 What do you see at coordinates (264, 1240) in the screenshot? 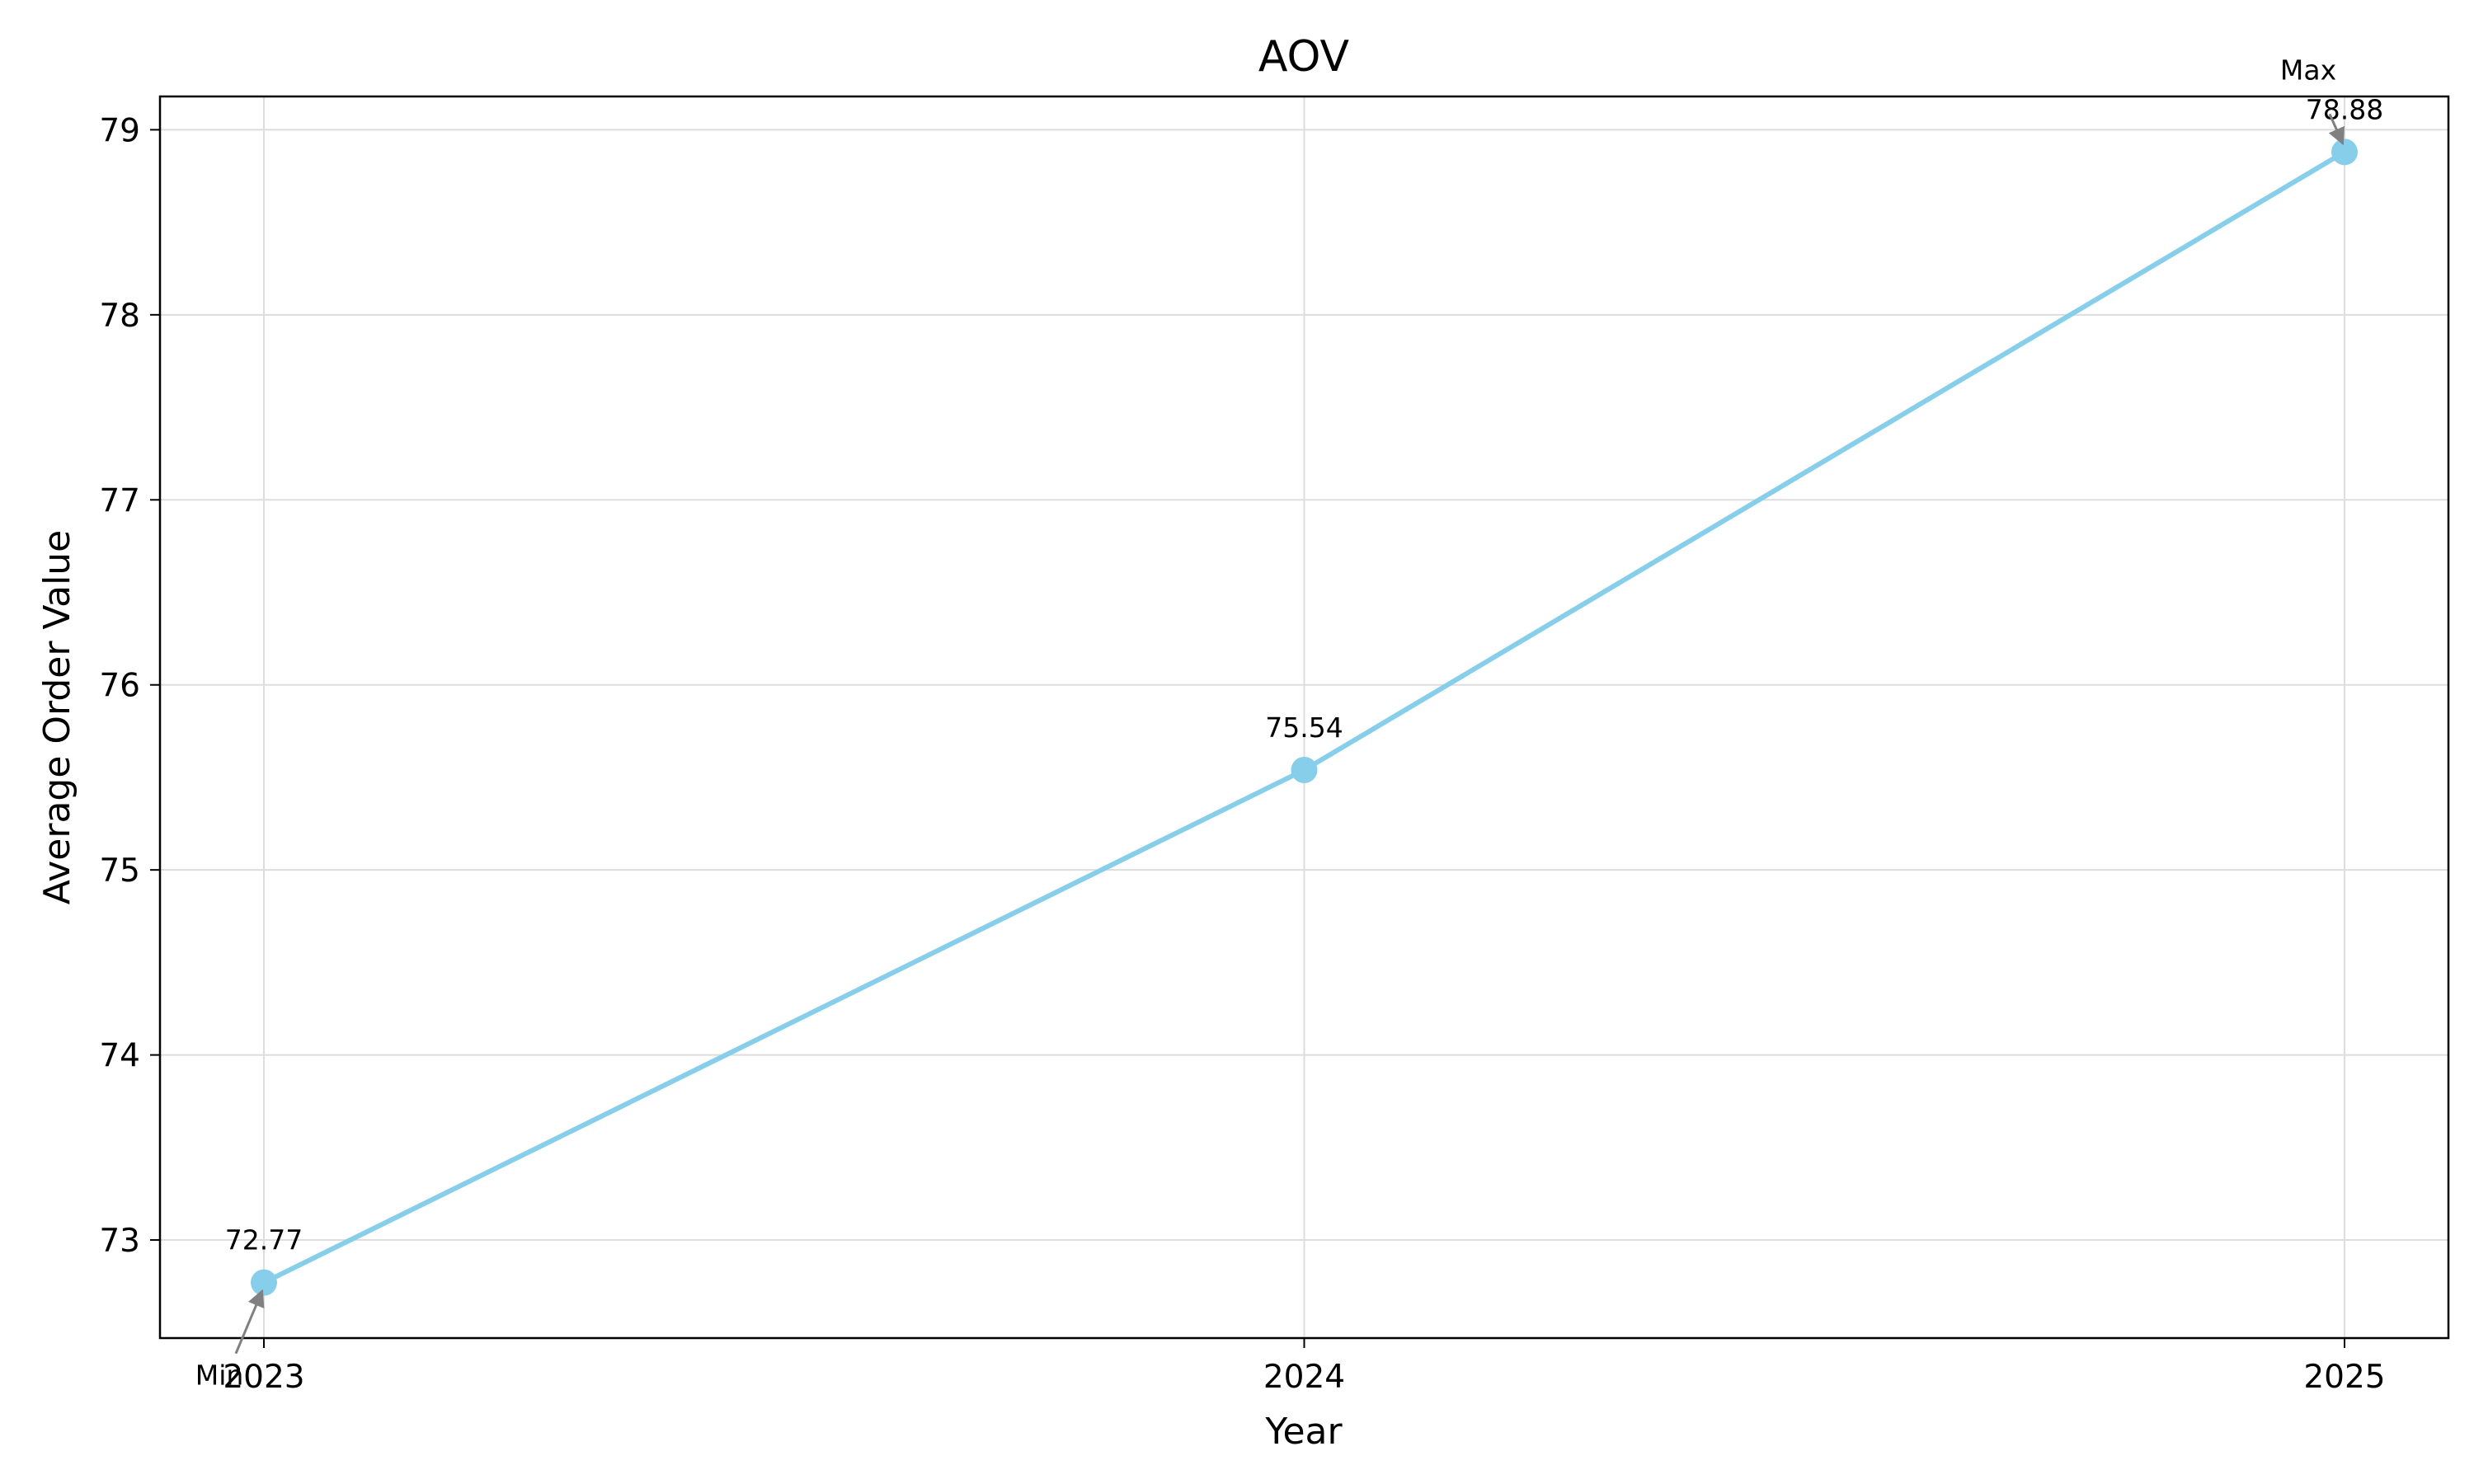
I see `data-label: 72.77` at bounding box center [264, 1240].